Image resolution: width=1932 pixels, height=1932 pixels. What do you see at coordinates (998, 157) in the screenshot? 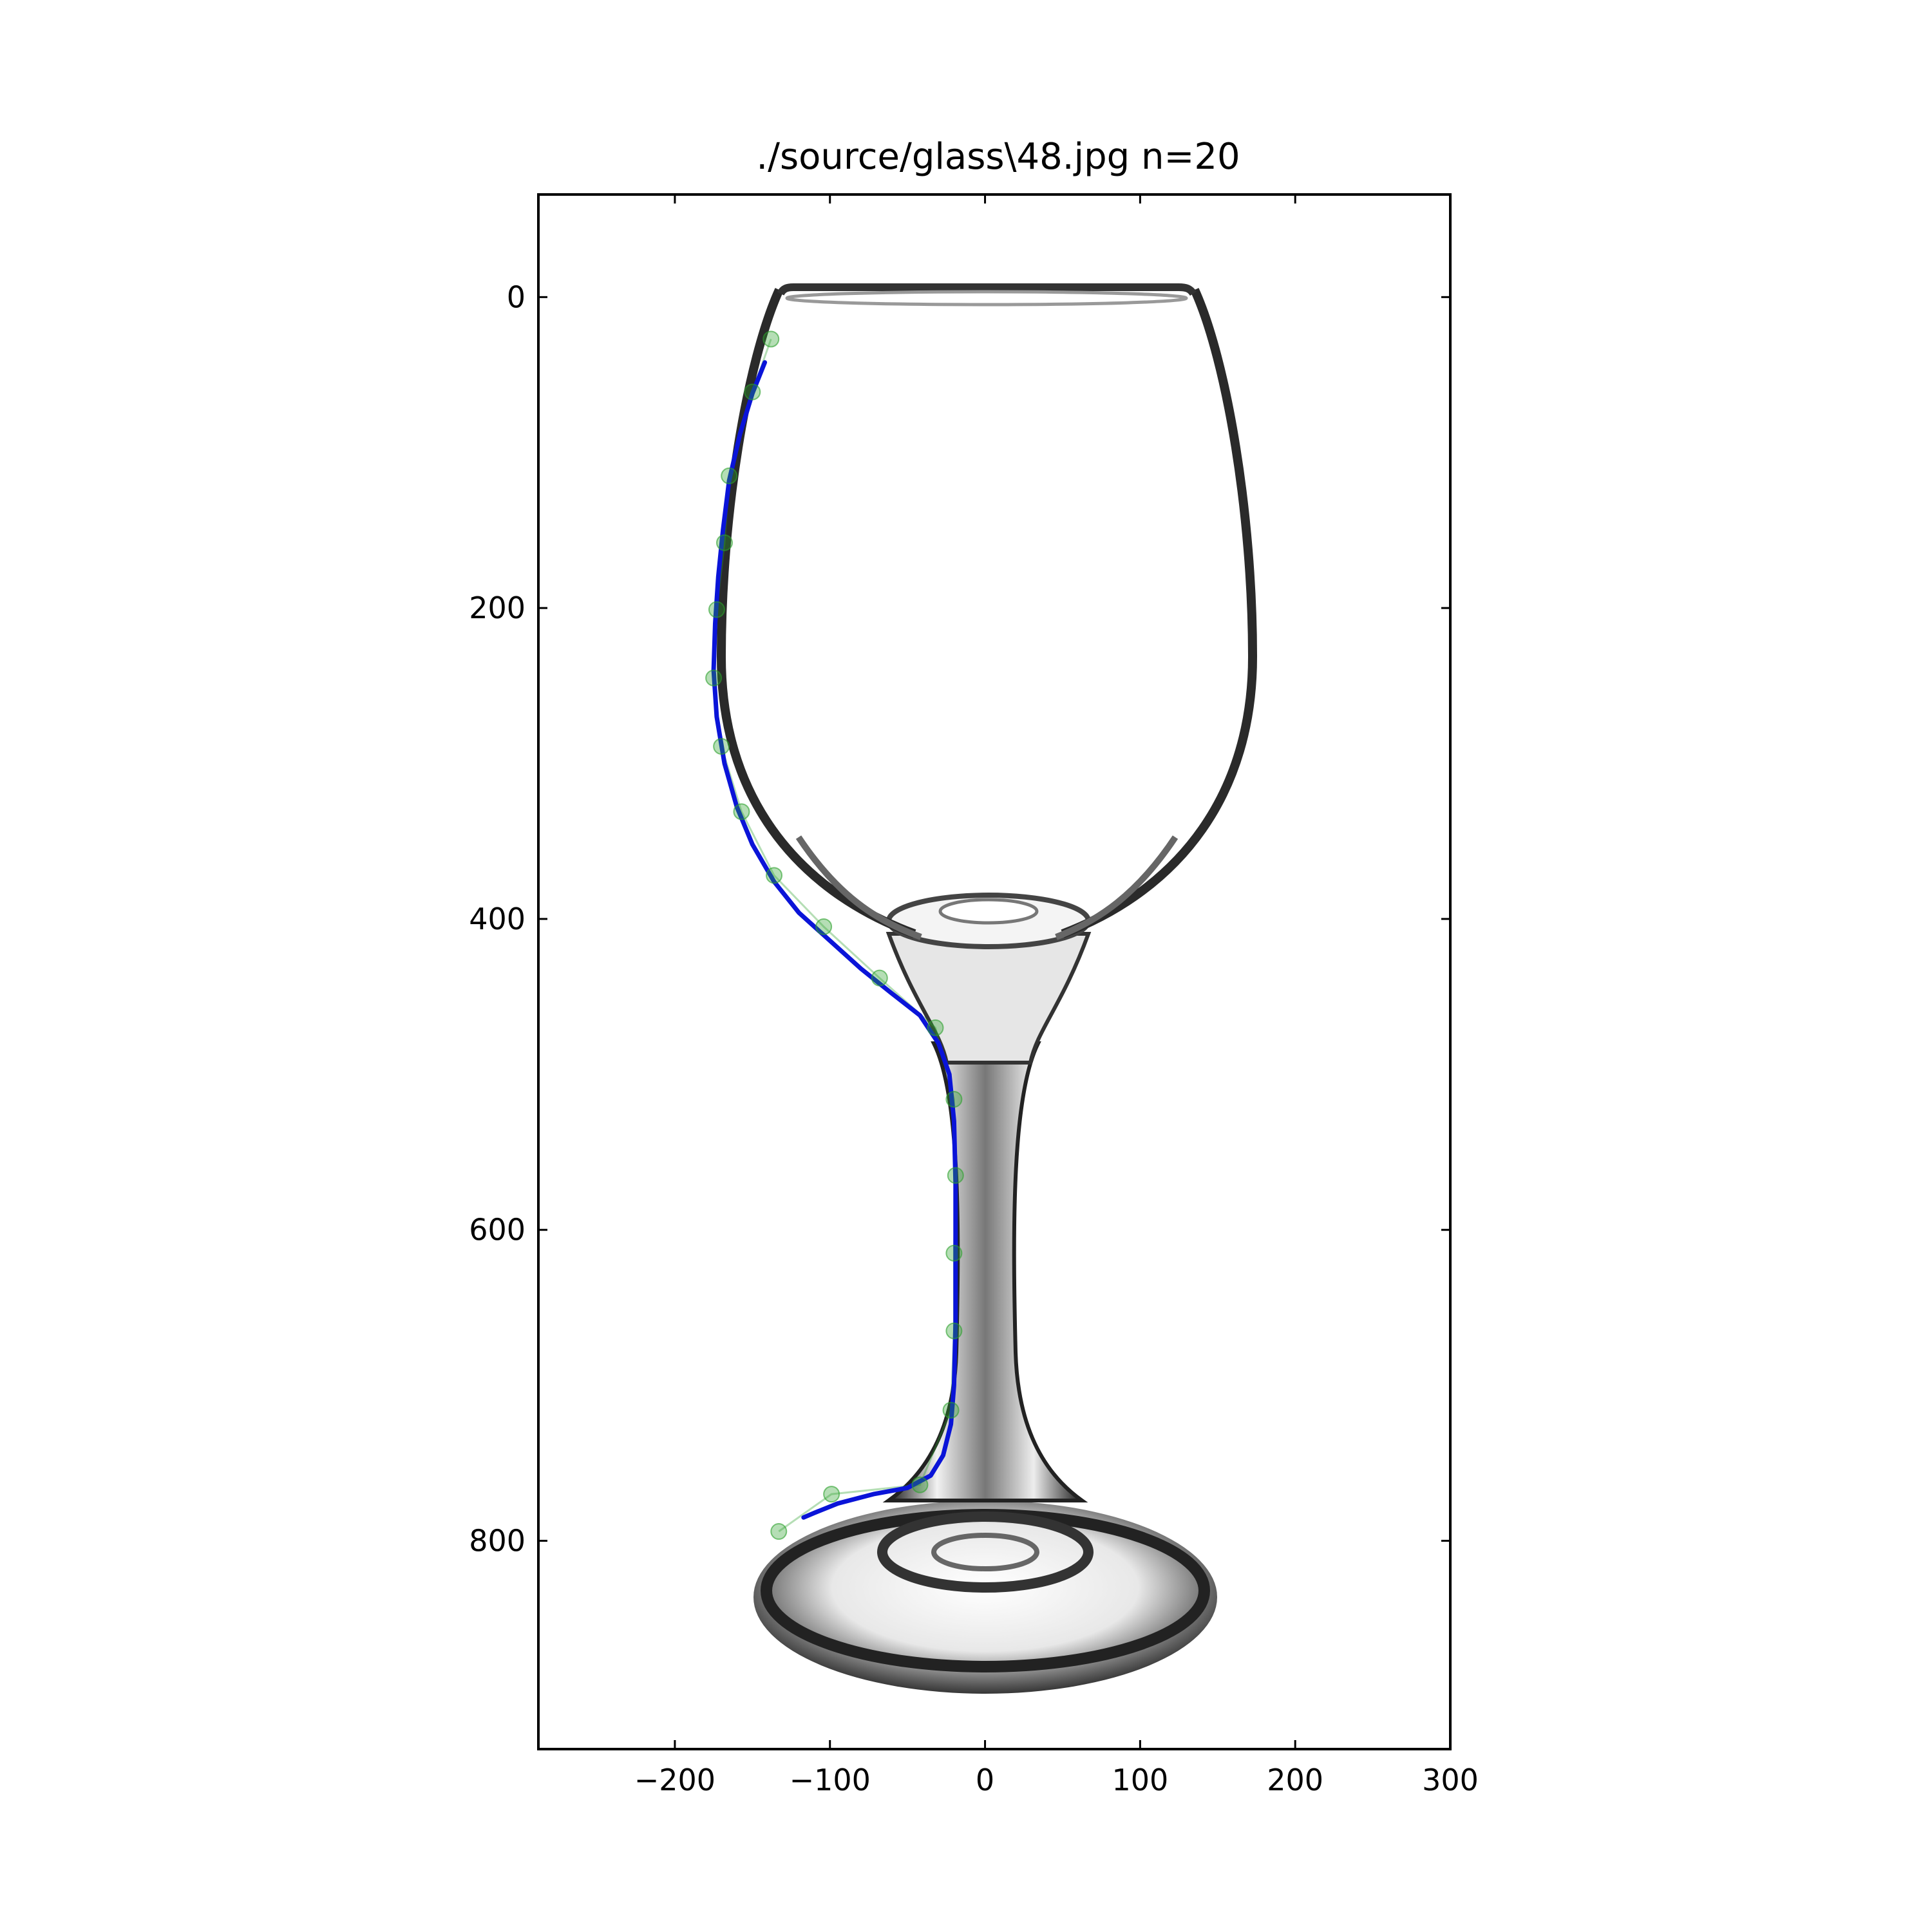
I see `chart-title: ./source/glass\48.jpg n=20` at bounding box center [998, 157].